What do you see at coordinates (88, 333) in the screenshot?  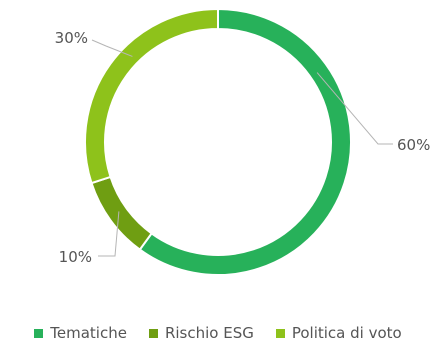 I see `legend-label-tematiche: Tematiche` at bounding box center [88, 333].